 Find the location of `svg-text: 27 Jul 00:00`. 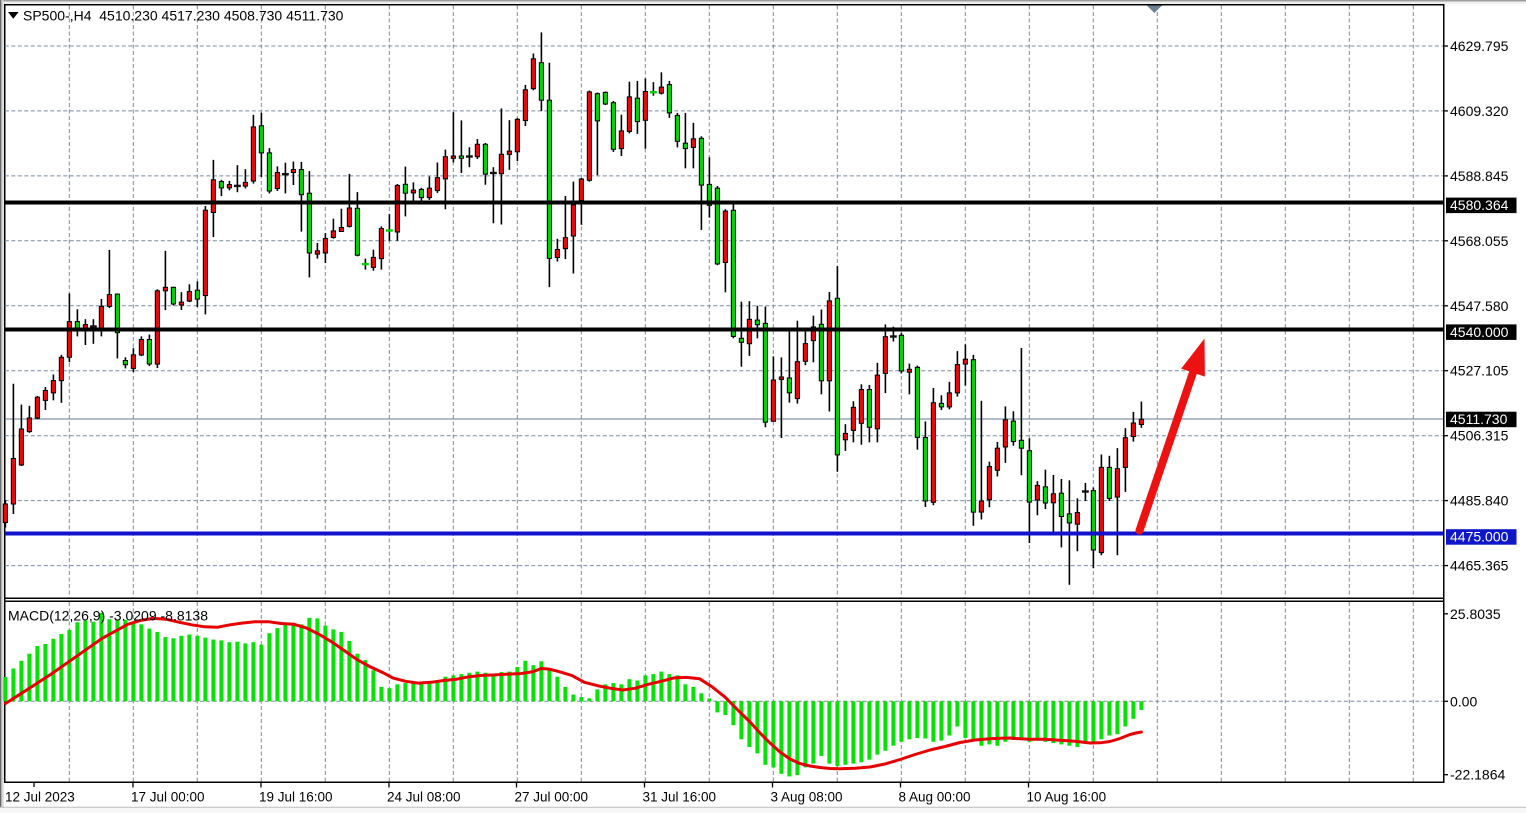

svg-text: 27 Jul 00:00 is located at coordinates (552, 796).